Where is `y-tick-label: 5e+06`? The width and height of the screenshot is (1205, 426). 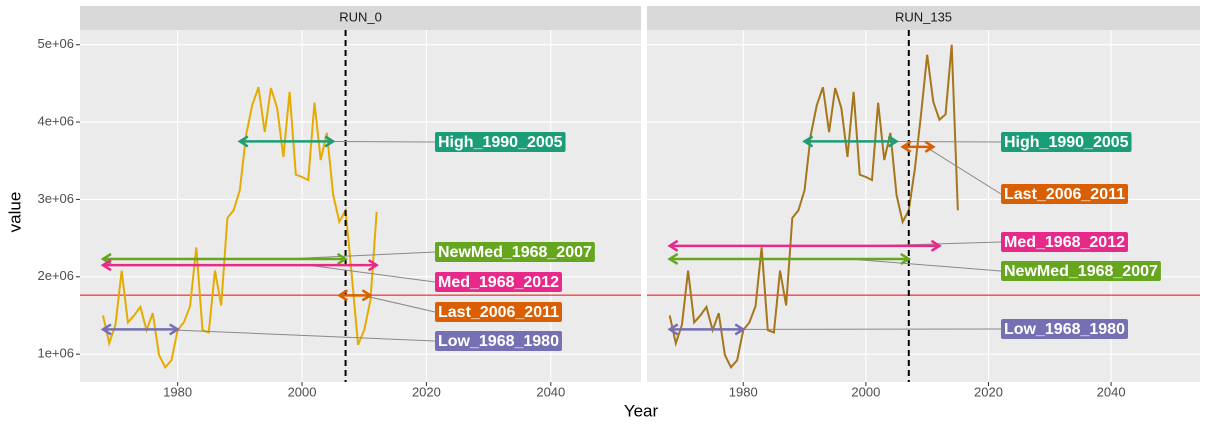
y-tick-label: 5e+06 is located at coordinates (55, 43).